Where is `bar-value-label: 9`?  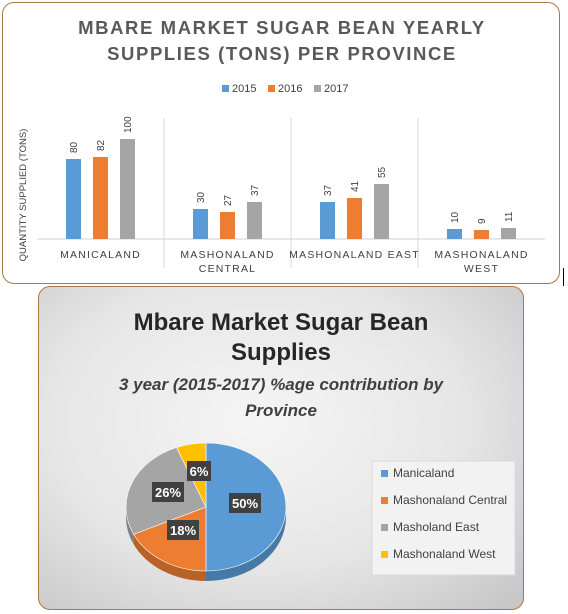 bar-value-label: 9 is located at coordinates (482, 221).